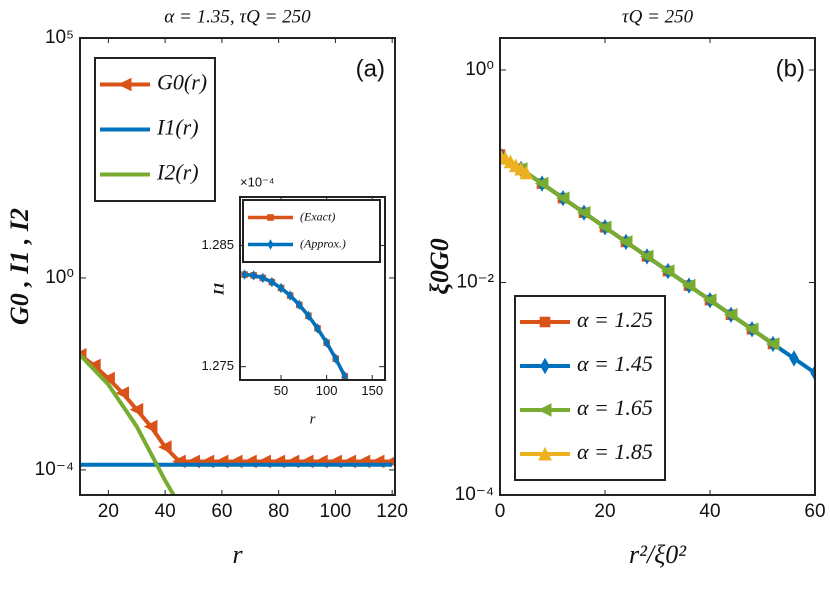  I want to click on legend-label: α = 1.85, so click(615, 451).